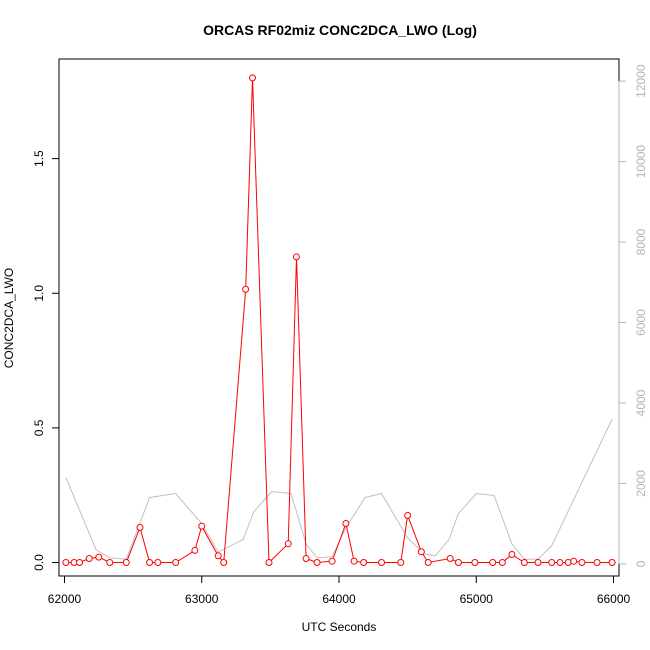 The height and width of the screenshot is (650, 650). What do you see at coordinates (39, 158) in the screenshot?
I see `y-tick-label-3: 1.5` at bounding box center [39, 158].